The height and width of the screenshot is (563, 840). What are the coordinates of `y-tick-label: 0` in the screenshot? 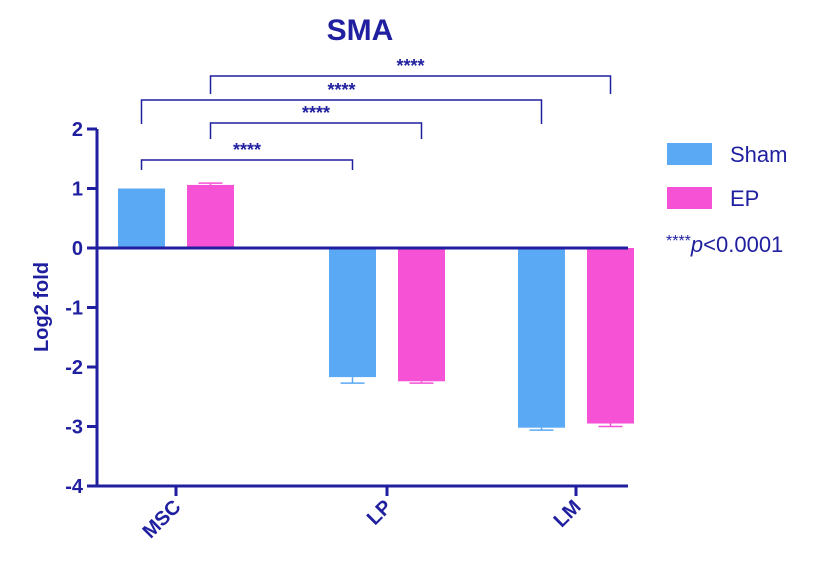 It's located at (77, 249).